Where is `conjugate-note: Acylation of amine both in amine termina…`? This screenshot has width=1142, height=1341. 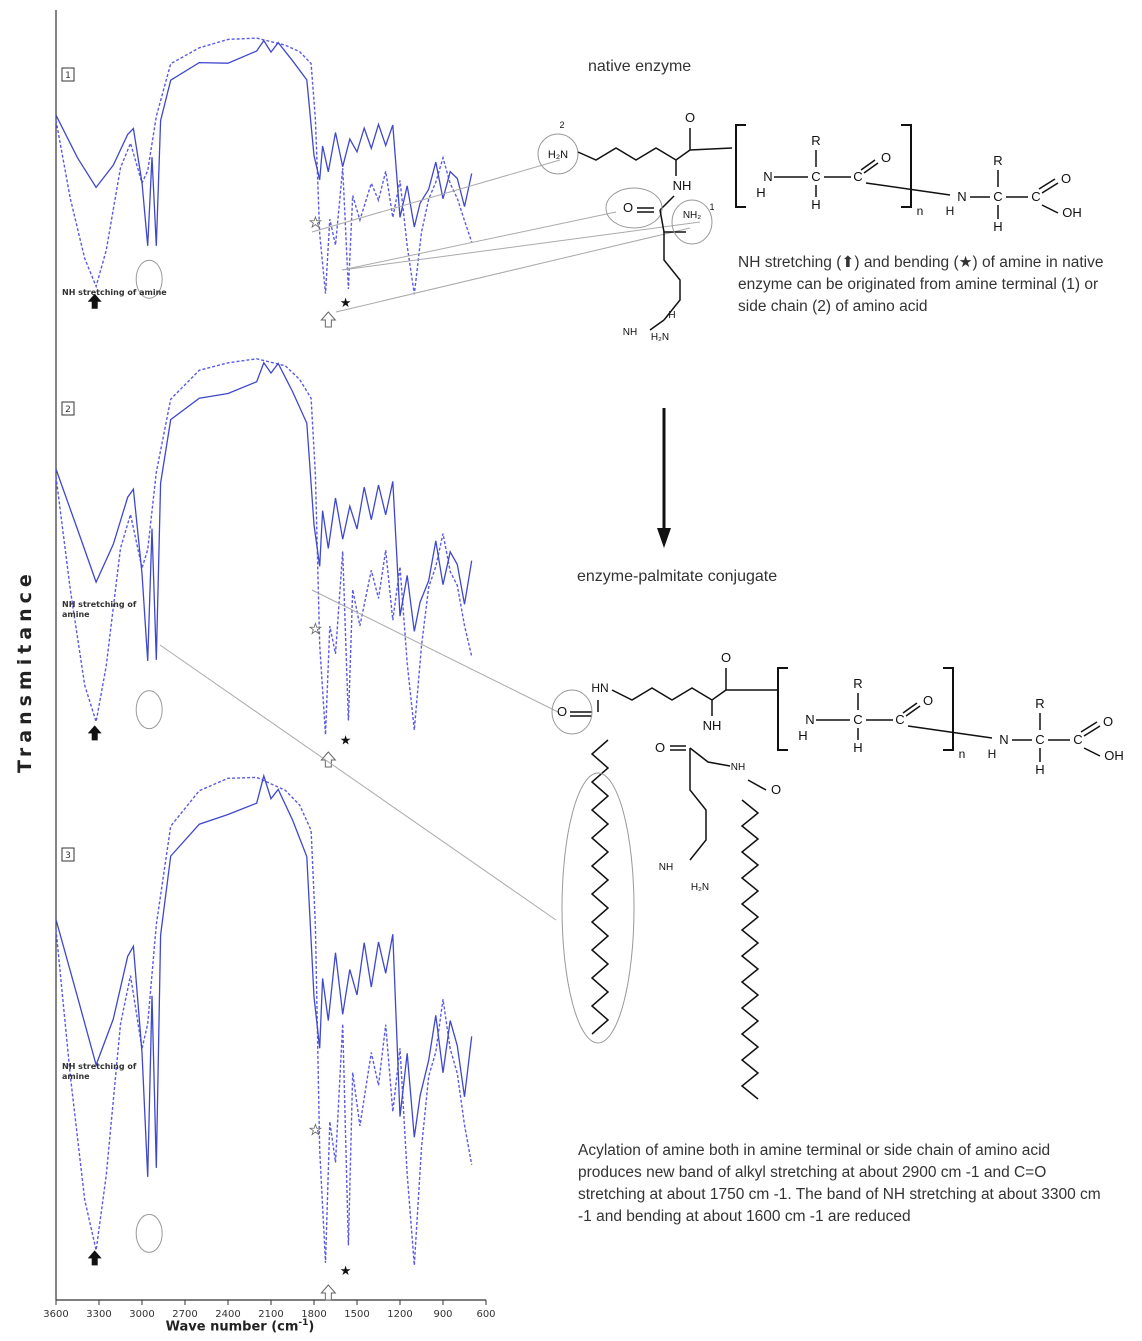
conjugate-note: Acylation of amine both in amine termina… is located at coordinates (839, 1183).